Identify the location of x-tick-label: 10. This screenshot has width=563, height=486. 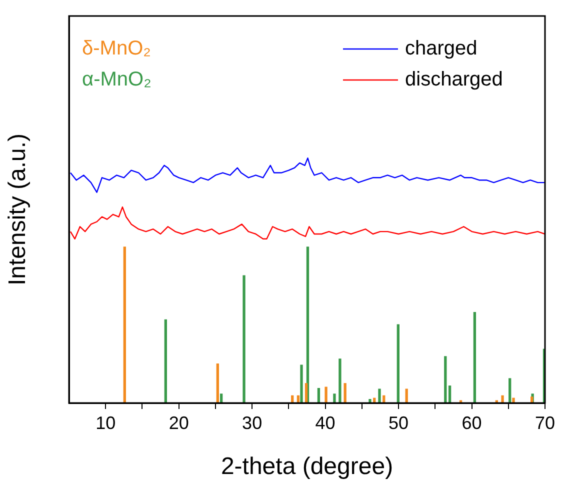
(106, 422).